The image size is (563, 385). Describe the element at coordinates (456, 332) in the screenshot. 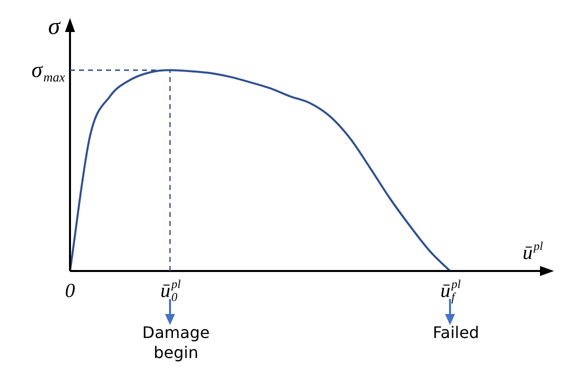

I see `text: Failed` at that location.